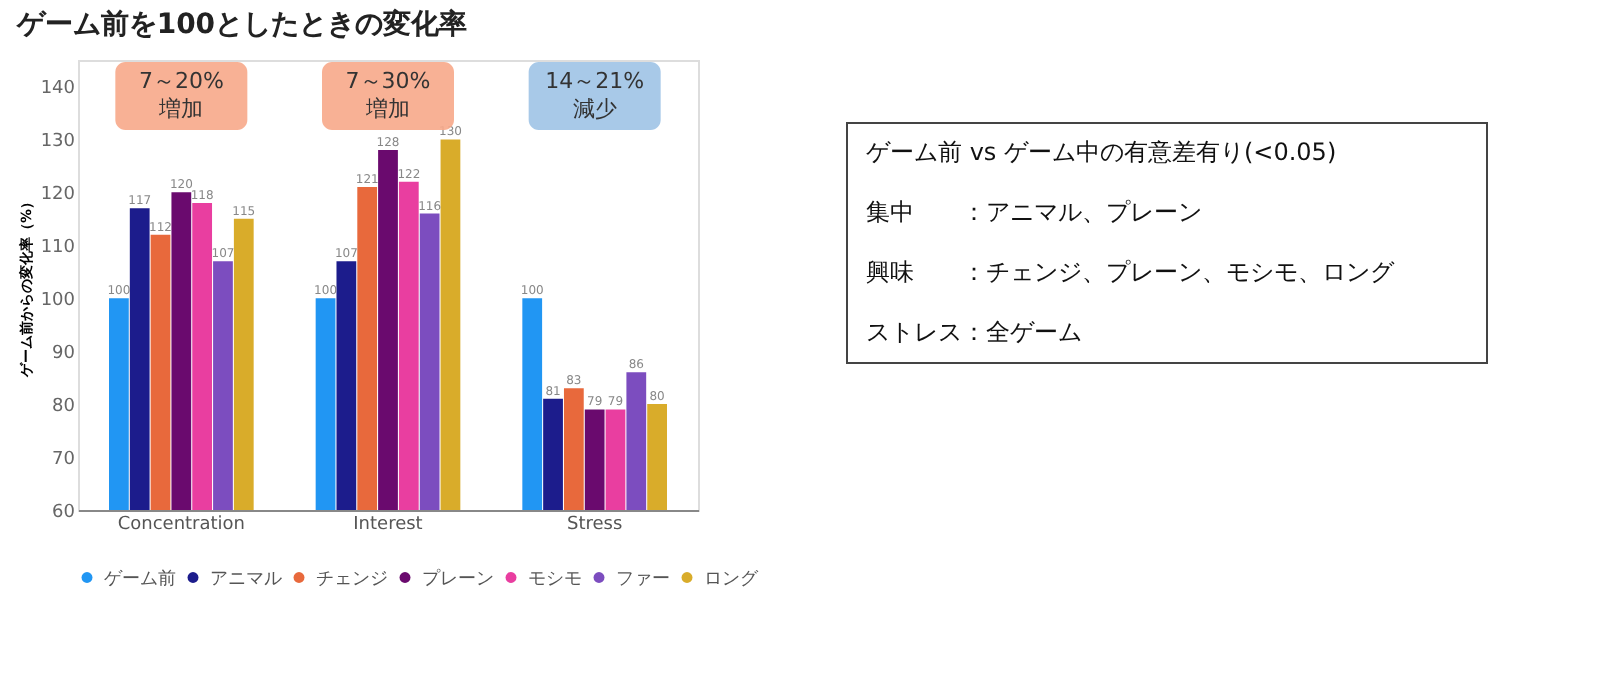 The width and height of the screenshot is (1600, 692). What do you see at coordinates (388, 525) in the screenshot?
I see `x-tick-label: Interest` at bounding box center [388, 525].